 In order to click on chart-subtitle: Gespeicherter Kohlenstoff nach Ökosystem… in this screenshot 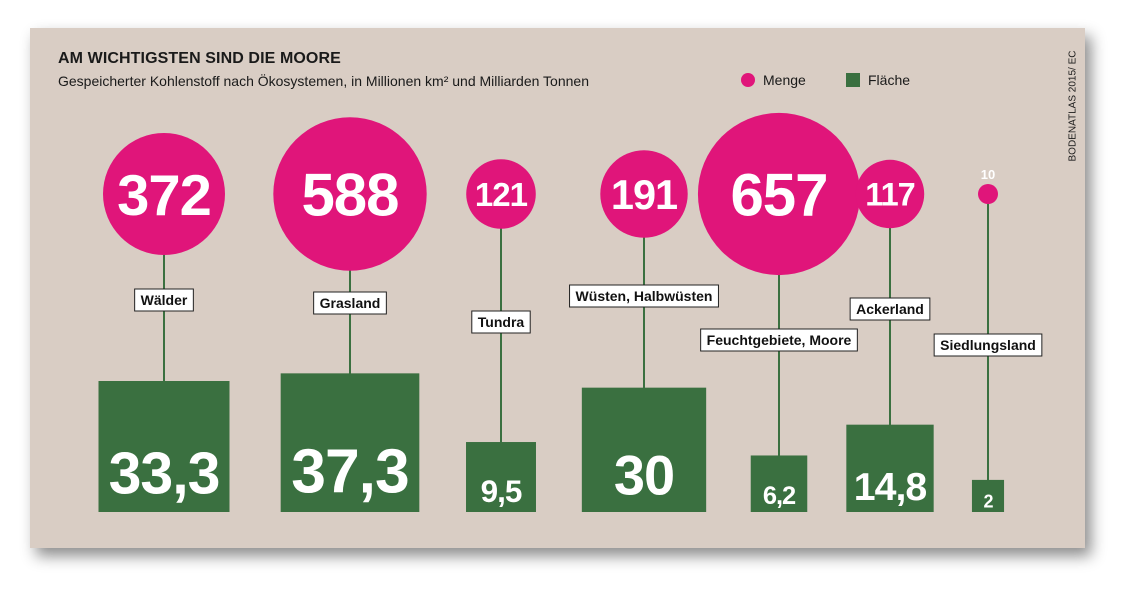, I will do `click(323, 81)`.